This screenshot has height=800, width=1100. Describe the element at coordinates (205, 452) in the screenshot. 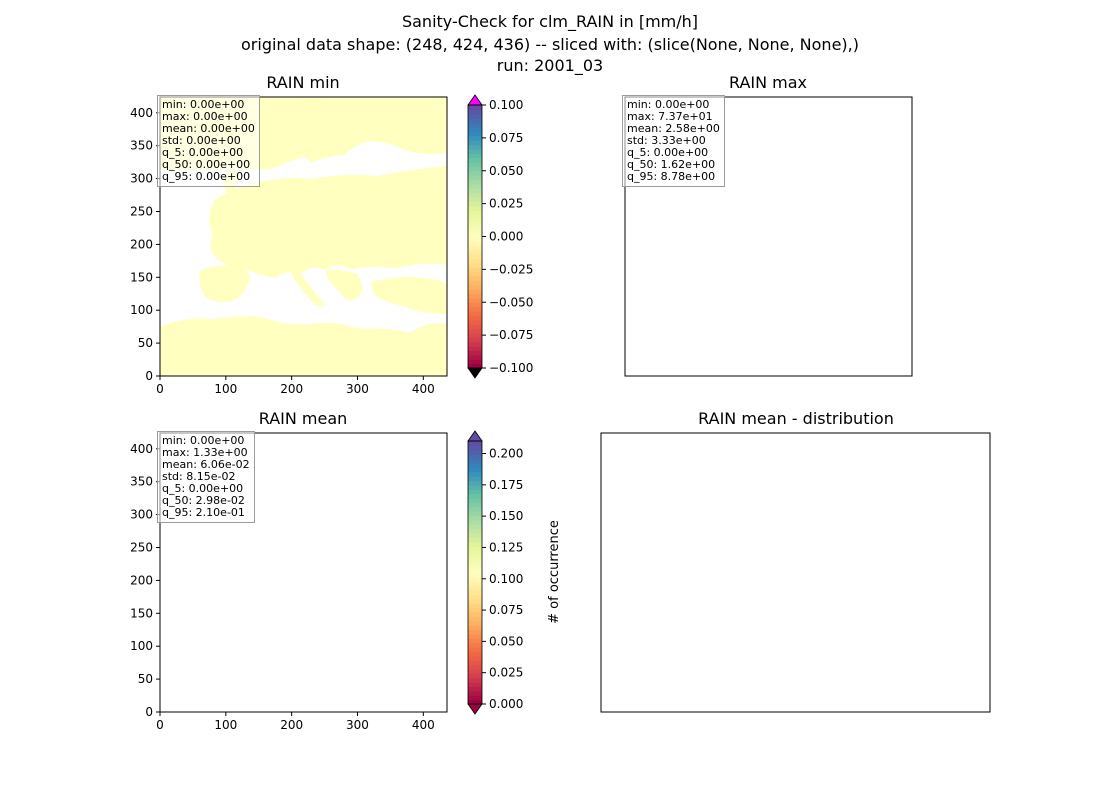

I see `stat-line: max: 1.33e+00` at that location.